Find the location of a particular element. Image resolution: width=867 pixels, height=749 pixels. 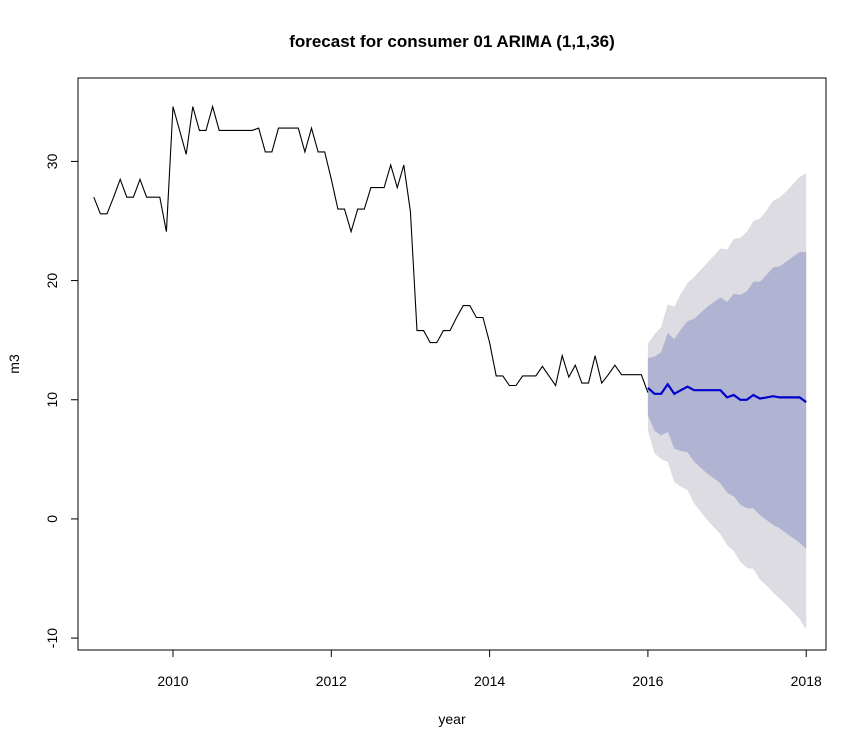

y-tick-label: 20 is located at coordinates (52, 281).